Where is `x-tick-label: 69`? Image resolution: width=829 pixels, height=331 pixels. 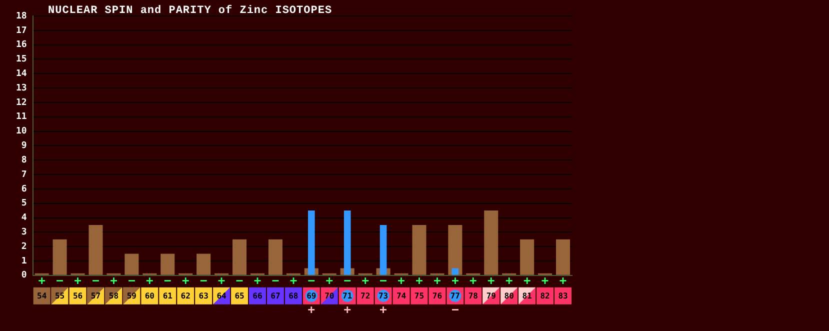
x-tick-label: 69 is located at coordinates (311, 295).